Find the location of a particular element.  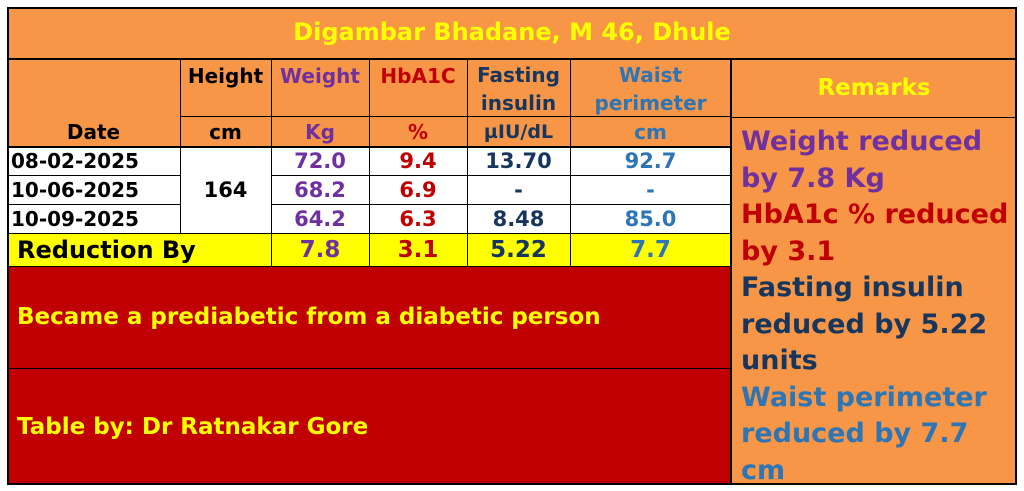

row-3-waist: 85.0 is located at coordinates (650, 218).